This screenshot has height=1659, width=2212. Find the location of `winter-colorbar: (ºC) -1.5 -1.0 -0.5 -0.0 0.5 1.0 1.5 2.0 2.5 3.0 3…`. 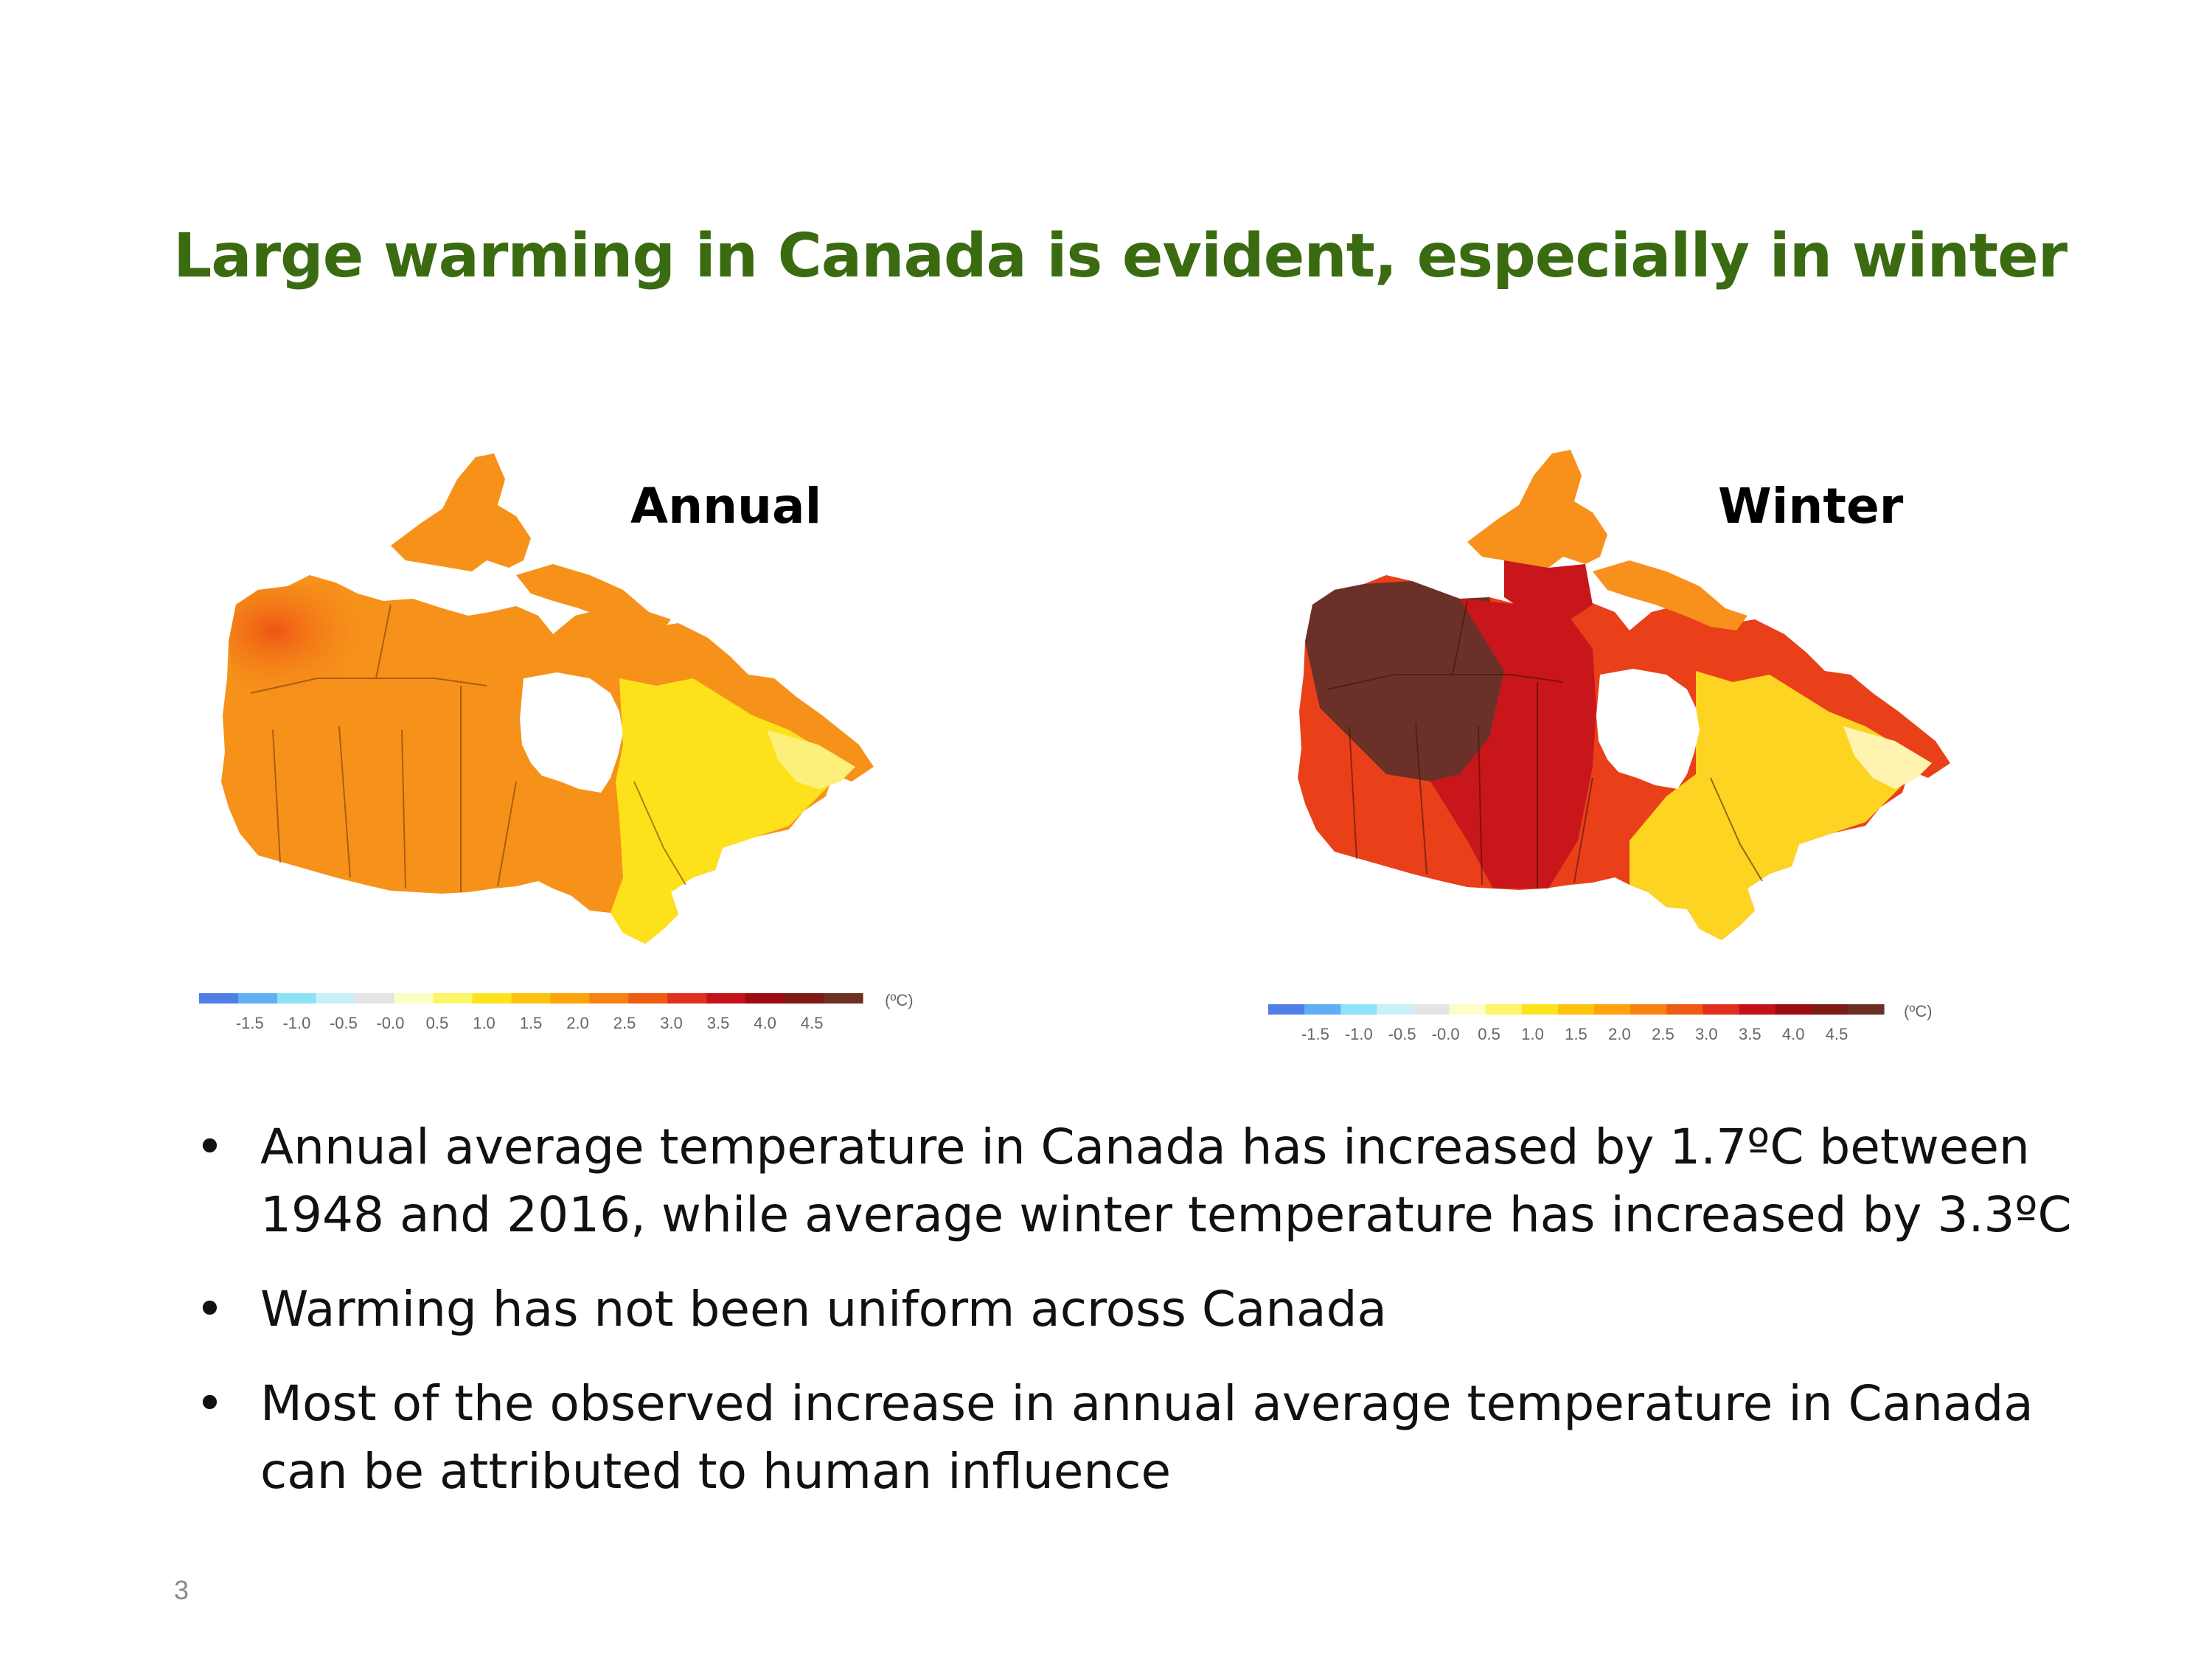

winter-colorbar: (ºC) -1.5 -1.0 -0.5 -0.0 0.5 1.0 1.5 2.0 2.5 3.0 3… is located at coordinates (1600, 1022).